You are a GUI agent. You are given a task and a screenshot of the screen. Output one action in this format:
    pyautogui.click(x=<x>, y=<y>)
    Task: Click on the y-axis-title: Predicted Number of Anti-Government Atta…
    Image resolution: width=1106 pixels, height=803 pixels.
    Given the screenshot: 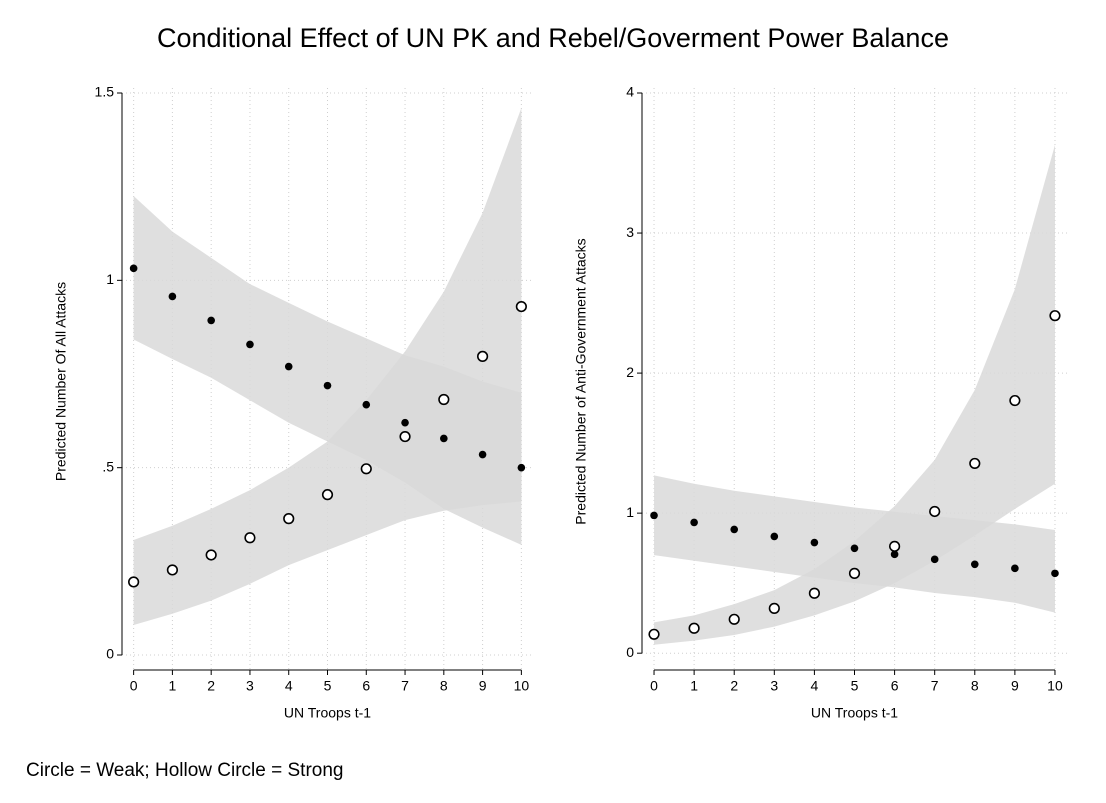 What is the action you would take?
    pyautogui.click(x=581, y=381)
    